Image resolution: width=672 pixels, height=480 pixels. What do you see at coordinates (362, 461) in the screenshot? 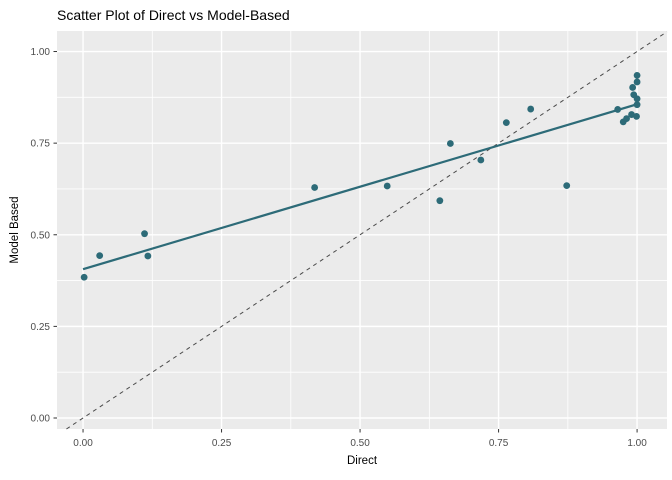
I see `x-axis-title-text: Direct` at bounding box center [362, 461].